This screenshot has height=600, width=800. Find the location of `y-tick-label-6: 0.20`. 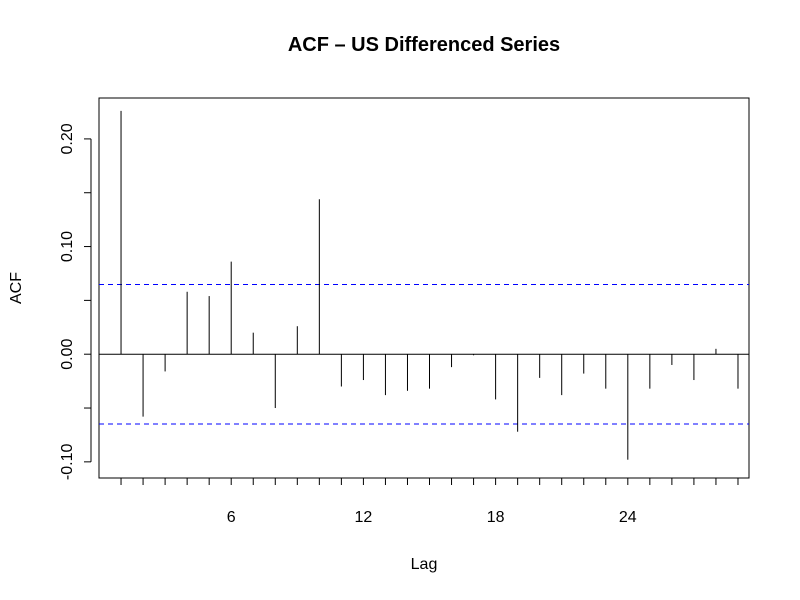

y-tick-label-6: 0.20 is located at coordinates (67, 138).